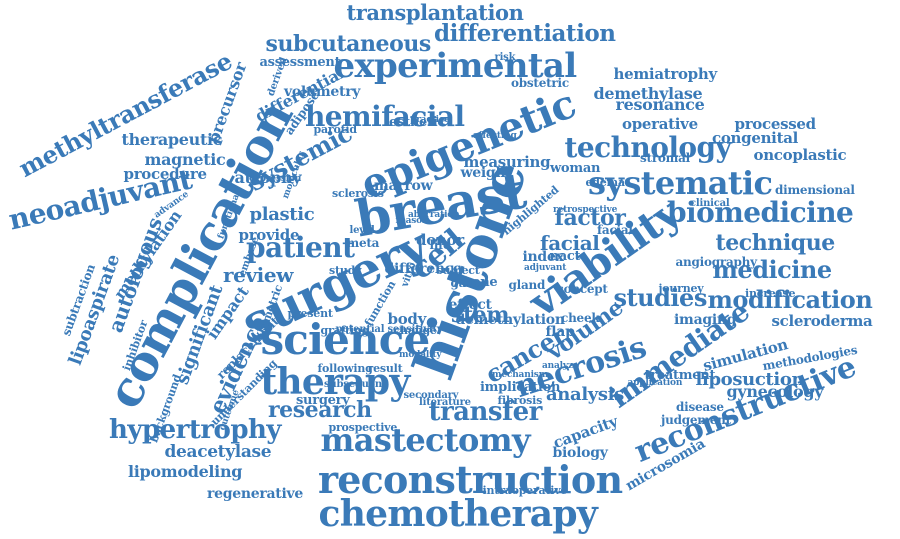 This screenshot has width=900, height=539. I want to click on word: effect, so click(470, 305).